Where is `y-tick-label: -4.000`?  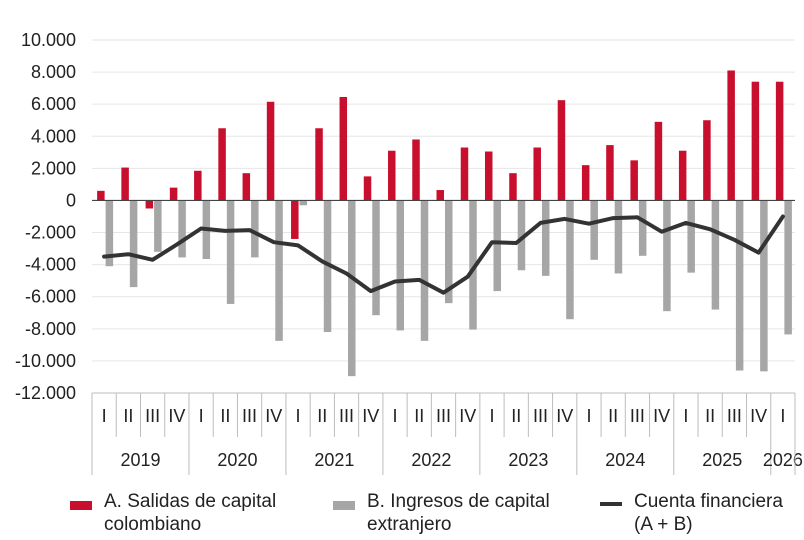
y-tick-label: -4.000 is located at coordinates (50, 265).